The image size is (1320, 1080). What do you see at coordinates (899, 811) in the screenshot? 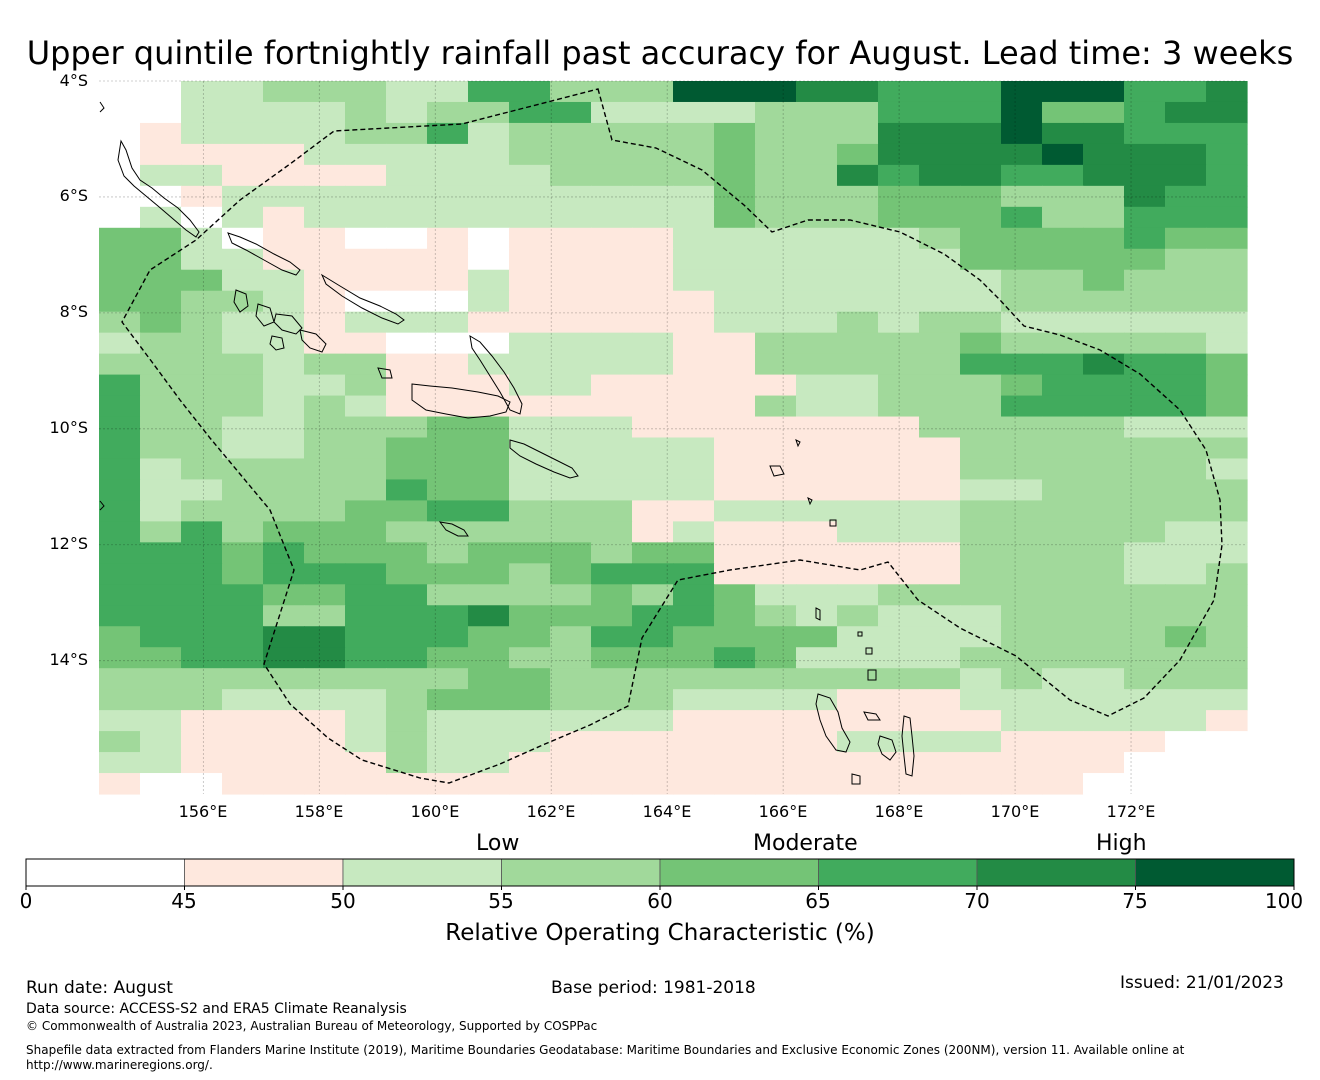
I see `lon-label: 168°E` at bounding box center [899, 811].